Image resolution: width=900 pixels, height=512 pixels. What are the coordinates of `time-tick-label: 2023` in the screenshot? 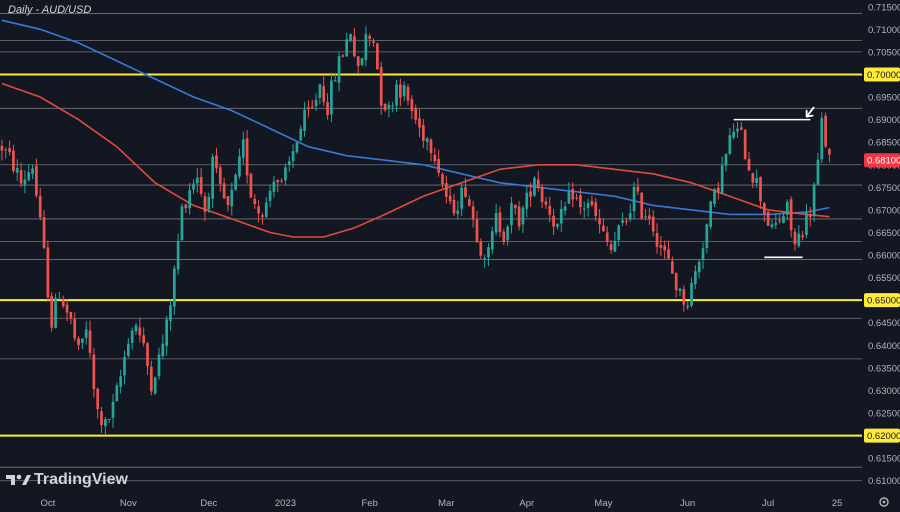 It's located at (285, 503).